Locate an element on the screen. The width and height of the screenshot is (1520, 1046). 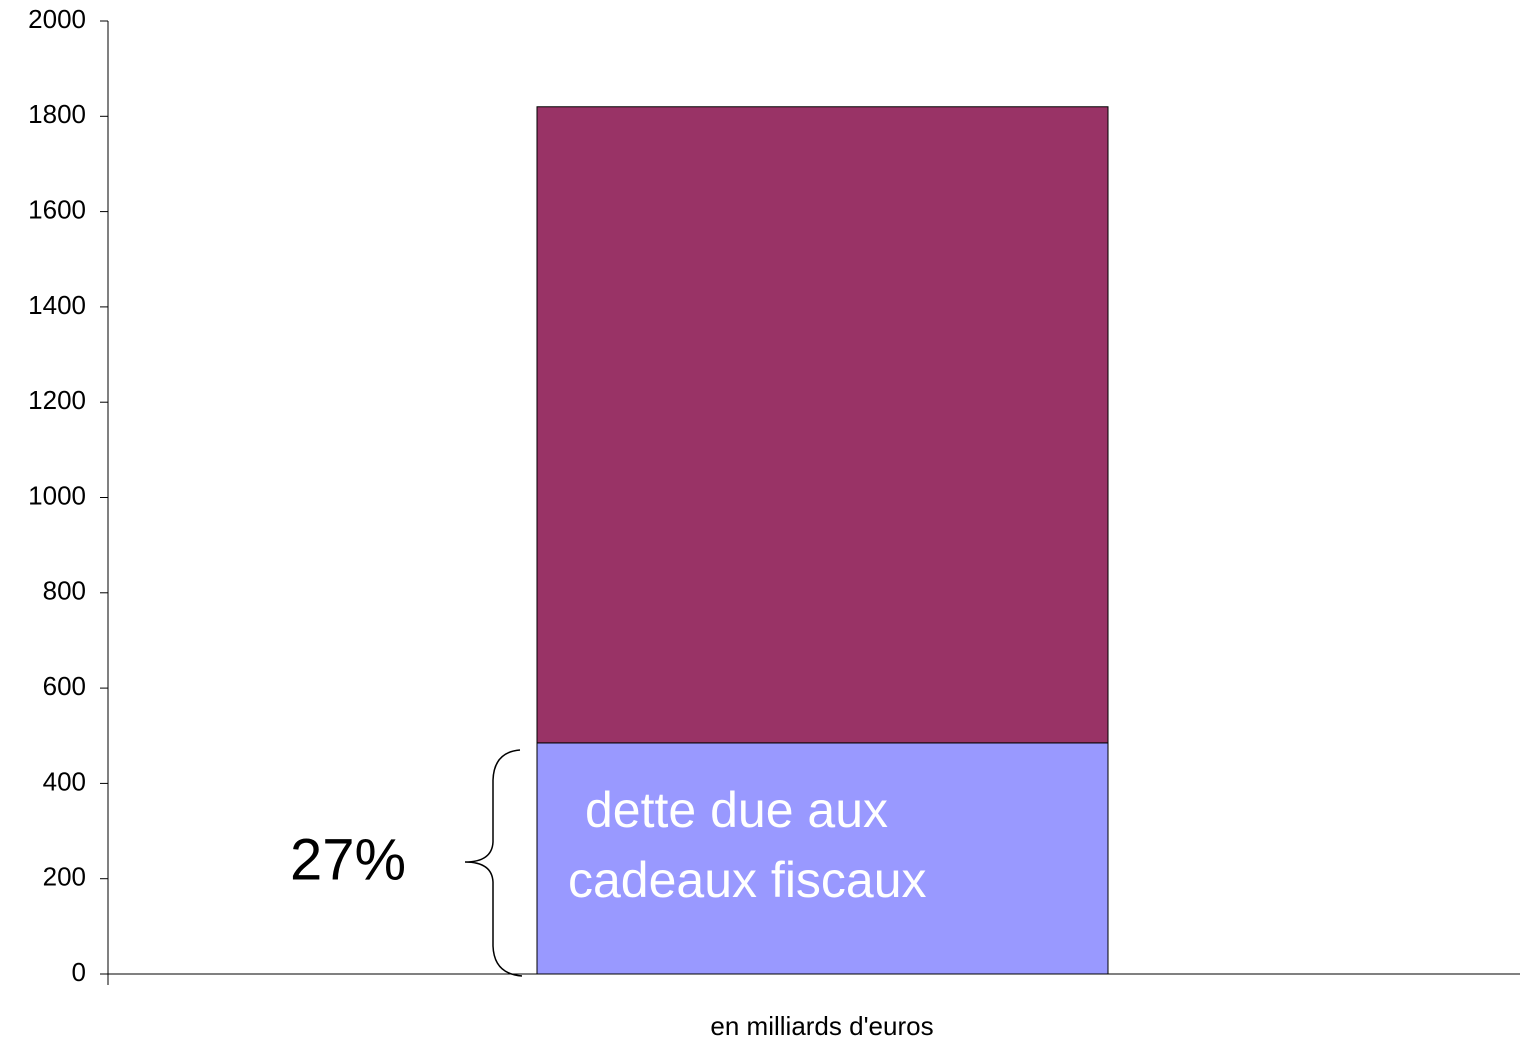
brace is located at coordinates (493, 863).